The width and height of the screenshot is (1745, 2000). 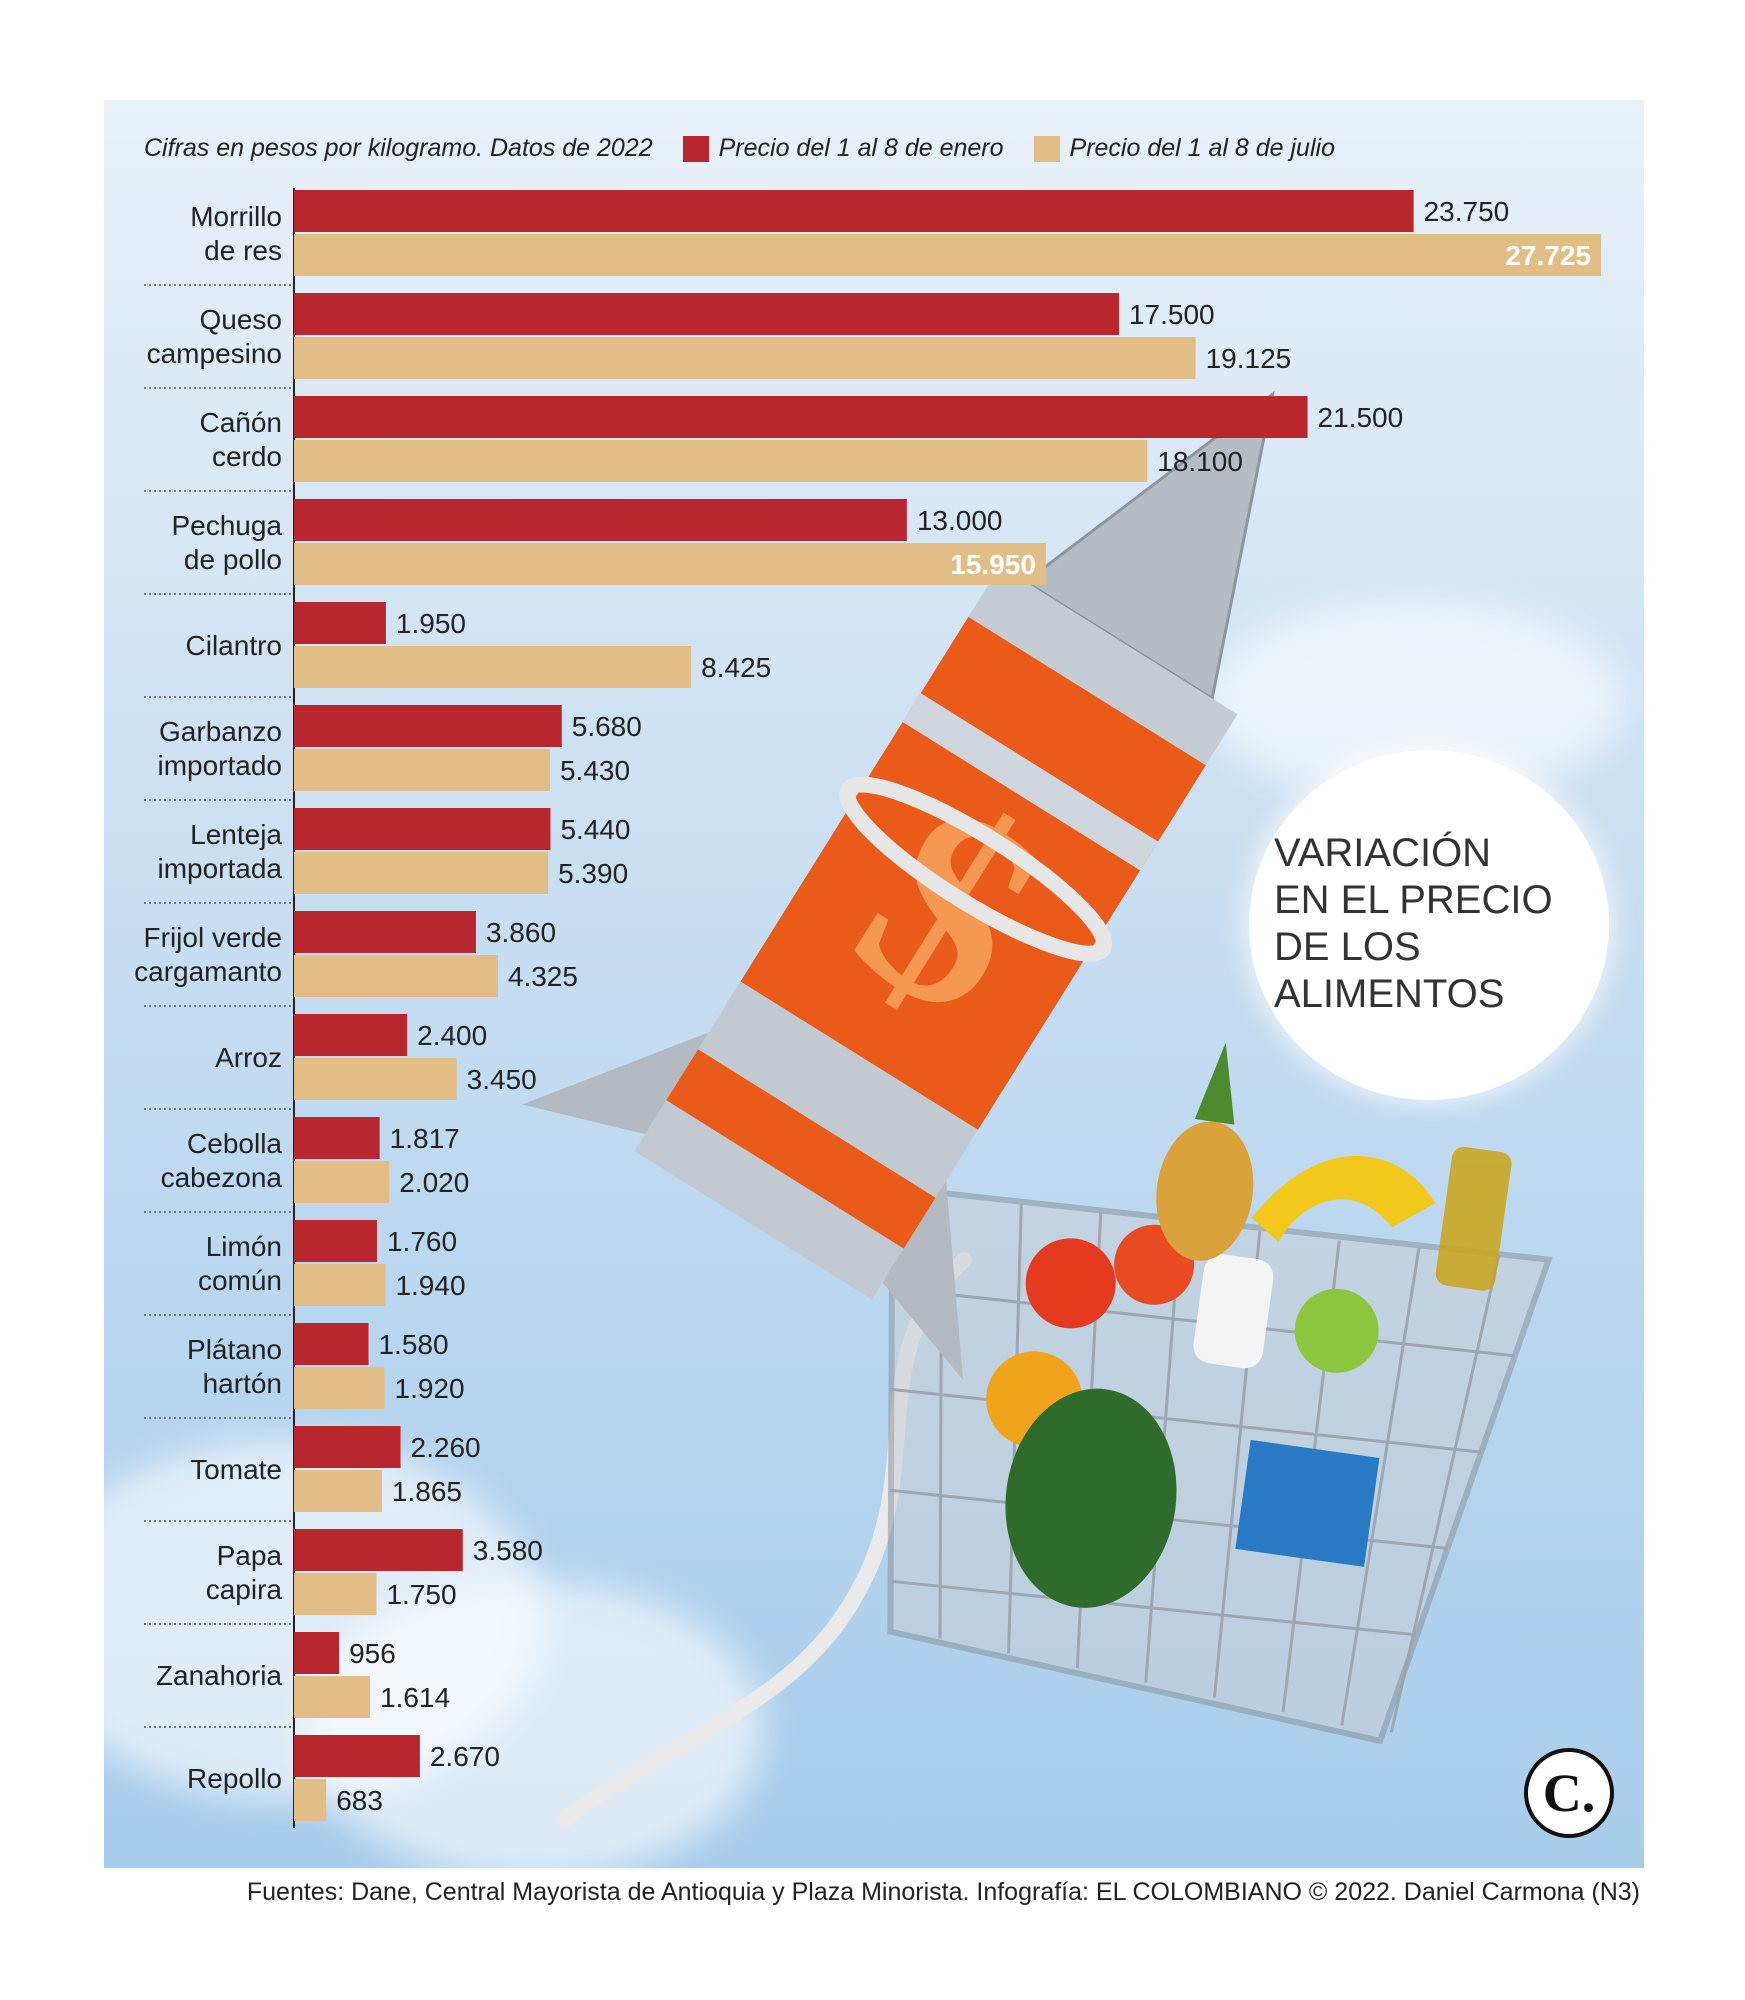 I want to click on category-label: Frijol verde, so click(x=213, y=937).